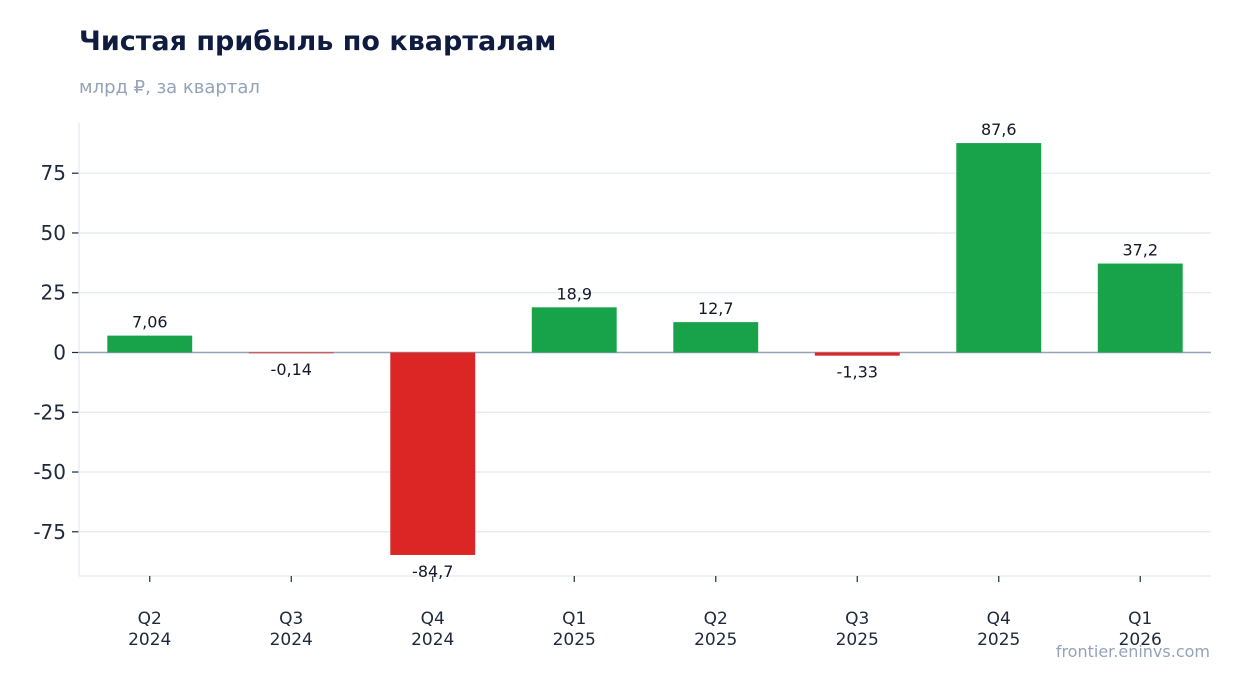 The image size is (1241, 693). What do you see at coordinates (318, 41) in the screenshot?
I see `chart-title: Чистая прибыль по кварталам` at bounding box center [318, 41].